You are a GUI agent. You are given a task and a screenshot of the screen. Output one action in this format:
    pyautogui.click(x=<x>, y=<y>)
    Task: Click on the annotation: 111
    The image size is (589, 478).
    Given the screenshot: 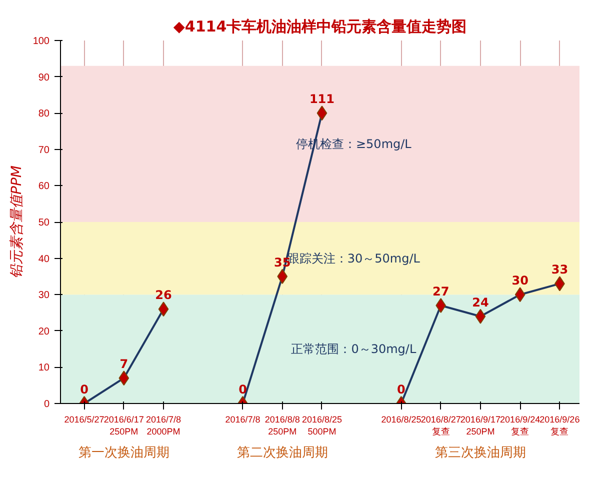 What is the action you would take?
    pyautogui.click(x=322, y=99)
    